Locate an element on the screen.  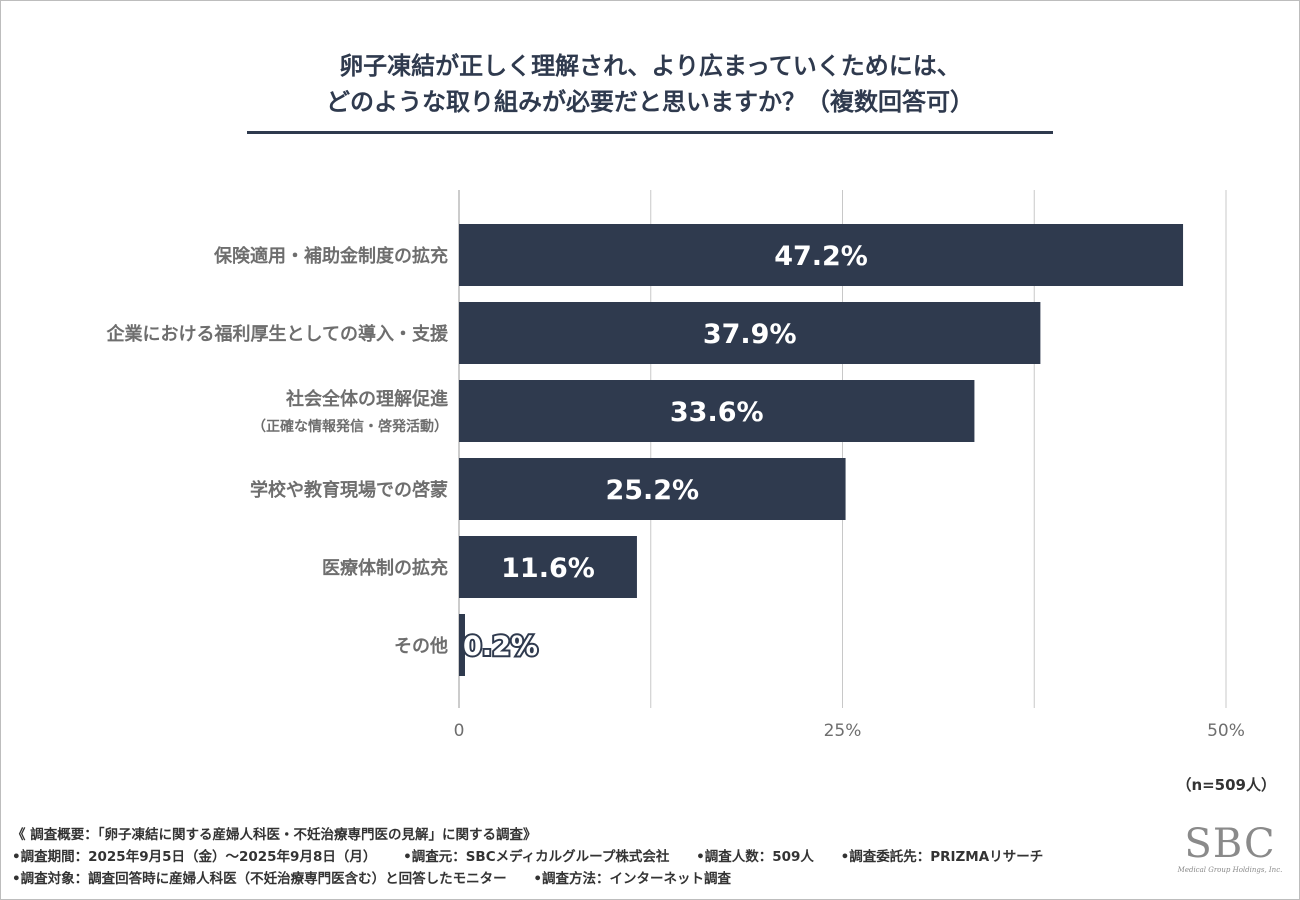
sbc-logo: SBC Medical Group Holdings, Inc. is located at coordinates (1230, 848).